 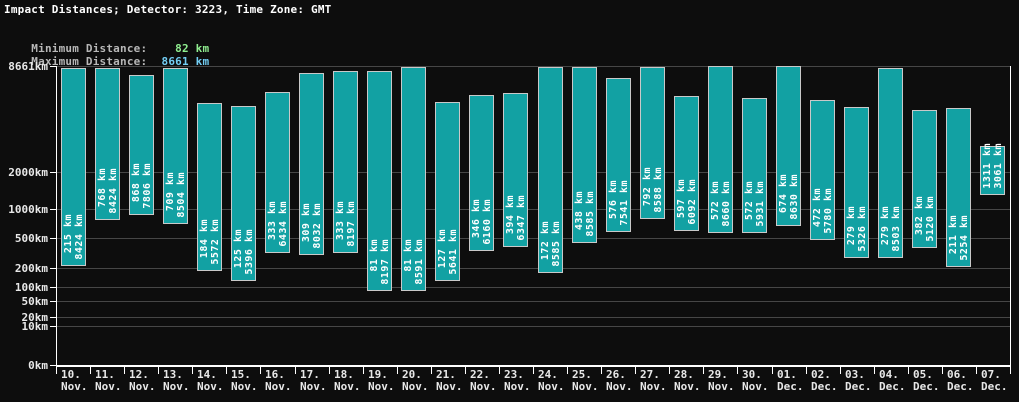 What do you see at coordinates (210, 380) in the screenshot?
I see `x-axis-tick-label: 14. Nov.` at bounding box center [210, 380].